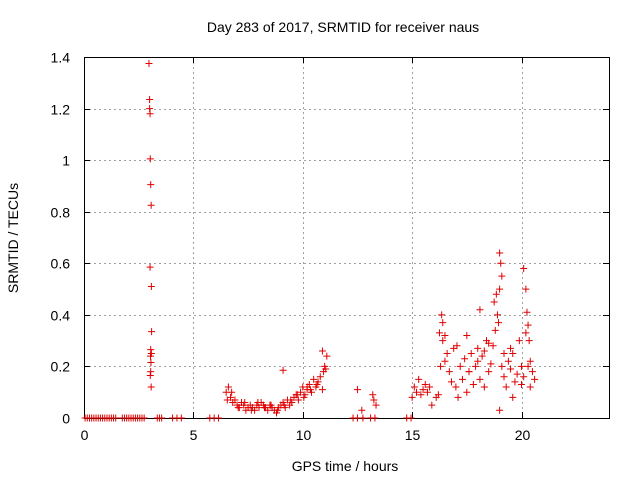  Describe the element at coordinates (150, 225) in the screenshot. I see `series-early-spike` at that location.